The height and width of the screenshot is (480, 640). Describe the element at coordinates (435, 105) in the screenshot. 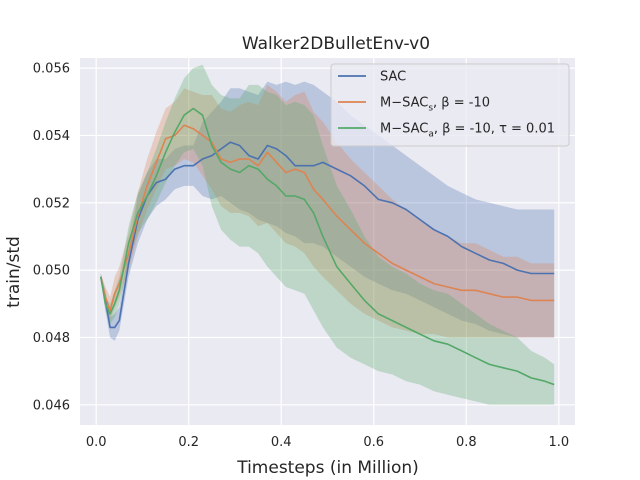

I see `legend-label-1: M−SACs, β = -10` at that location.